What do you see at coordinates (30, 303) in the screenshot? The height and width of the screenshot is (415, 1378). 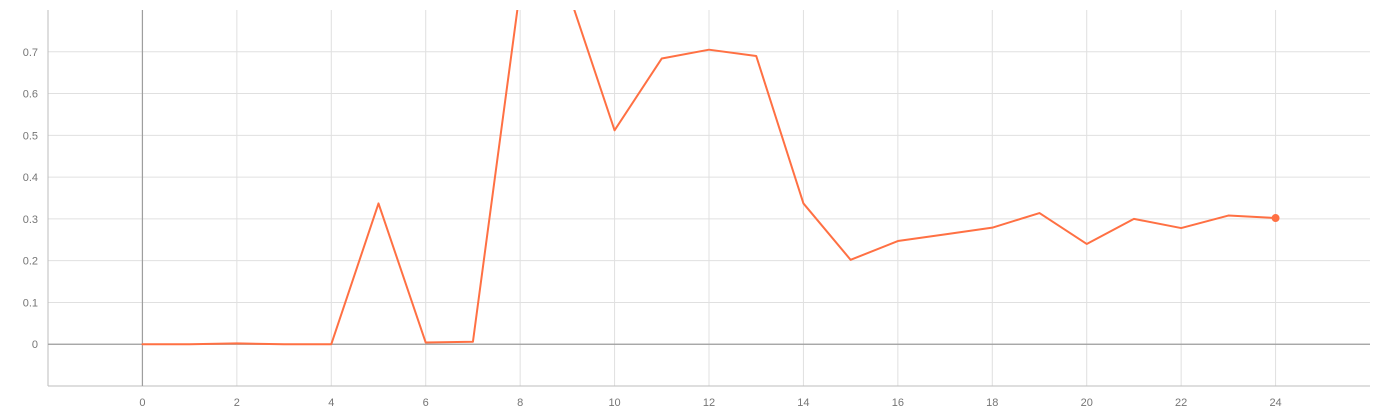 I see `y-tick-label: 0.1` at bounding box center [30, 303].